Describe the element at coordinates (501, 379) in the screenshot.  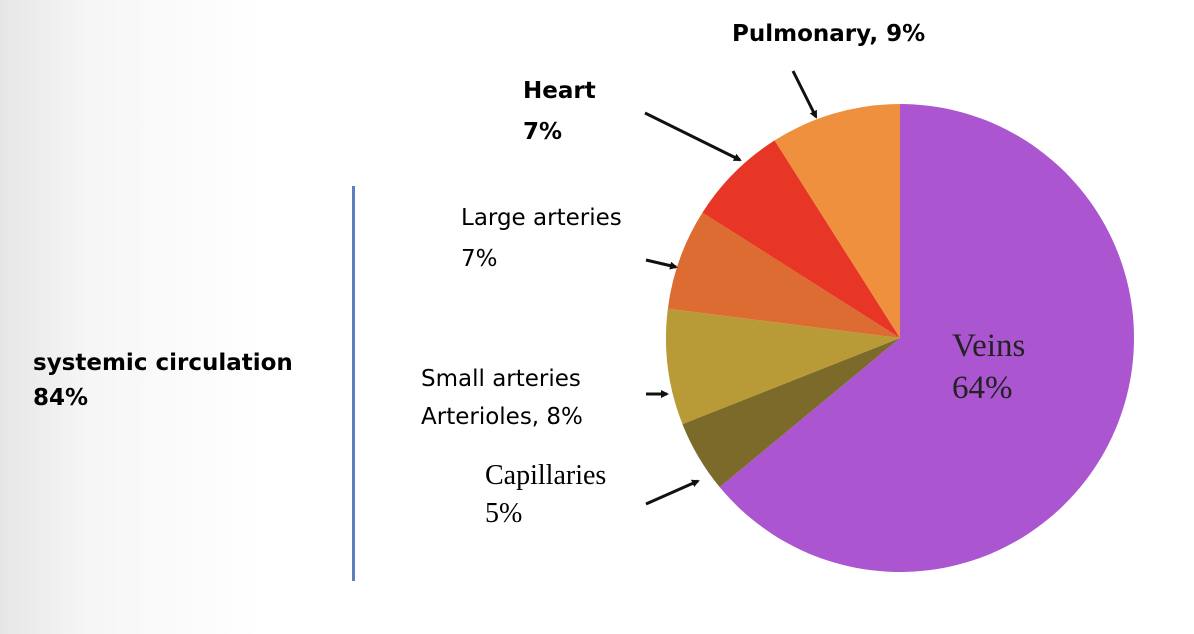
I see `small-arteries-label-title: Small arteries` at that location.